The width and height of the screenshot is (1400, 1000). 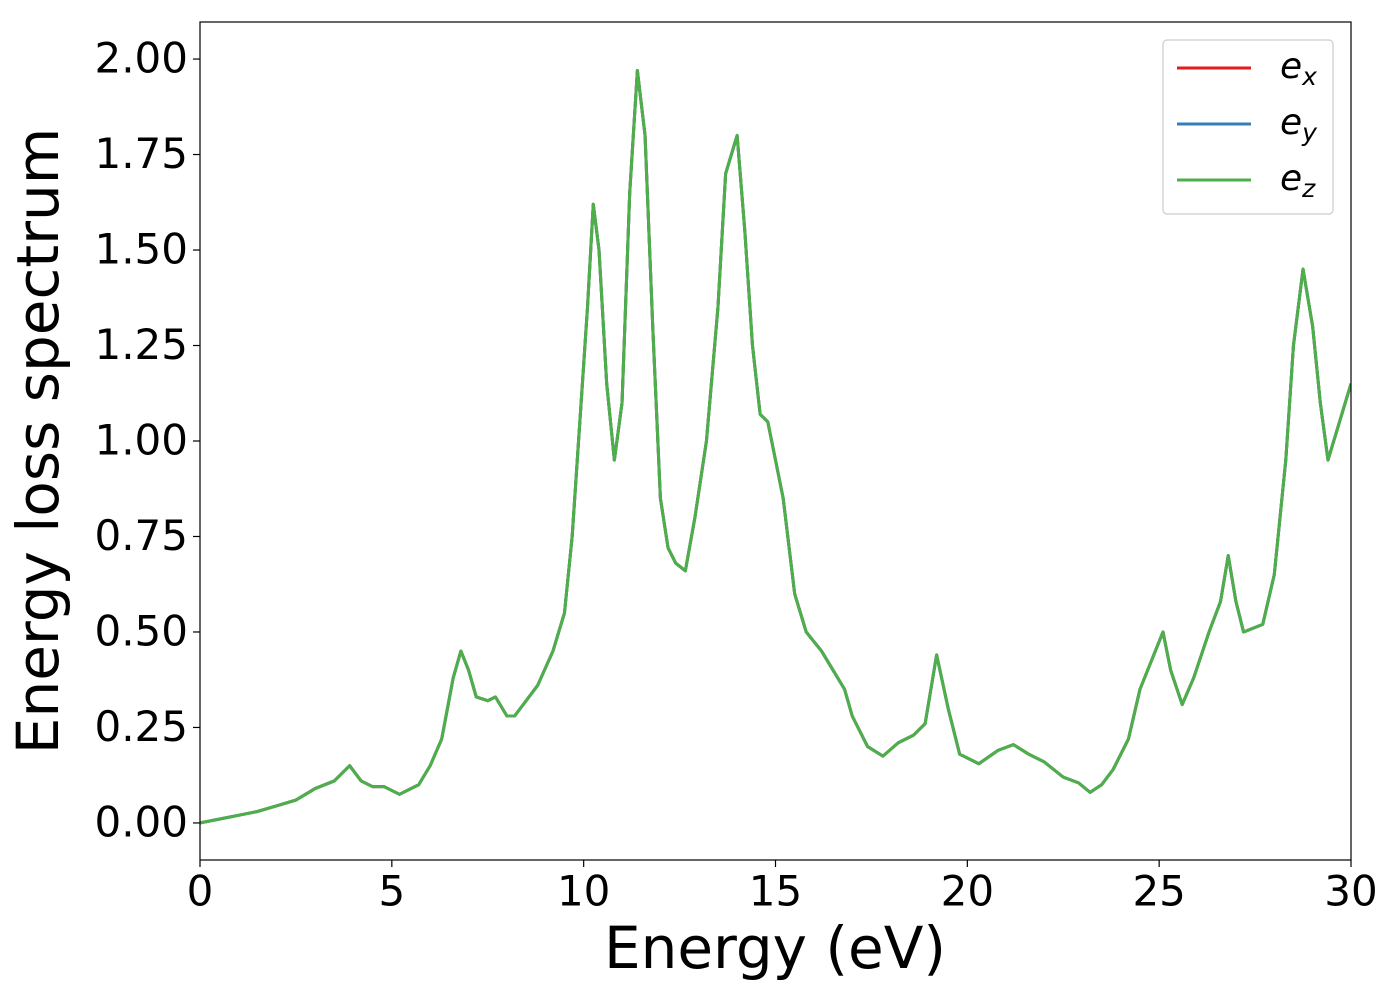 I want to click on y-tick-label: 0.25, so click(x=141, y=726).